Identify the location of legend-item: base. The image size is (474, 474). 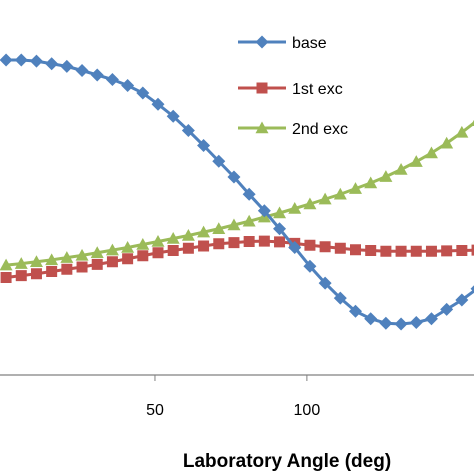
(282, 43).